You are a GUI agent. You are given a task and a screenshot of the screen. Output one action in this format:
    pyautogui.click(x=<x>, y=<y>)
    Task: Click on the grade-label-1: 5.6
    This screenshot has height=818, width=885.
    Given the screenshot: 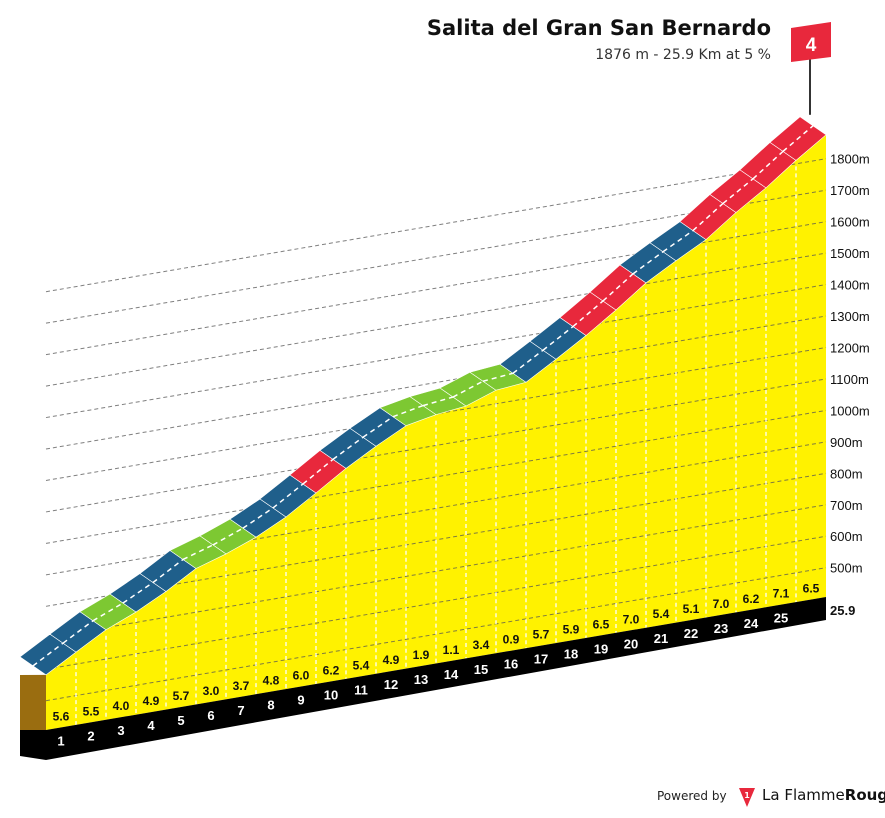 What is the action you would take?
    pyautogui.click(x=61, y=716)
    